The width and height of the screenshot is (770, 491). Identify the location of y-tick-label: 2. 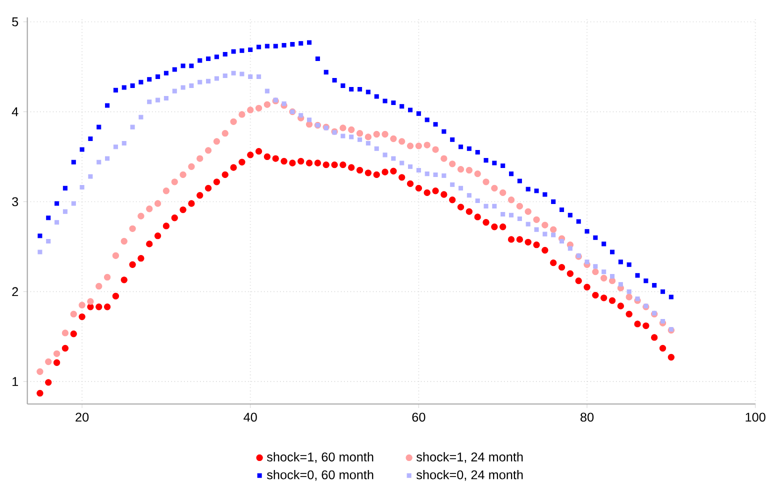
(15, 291).